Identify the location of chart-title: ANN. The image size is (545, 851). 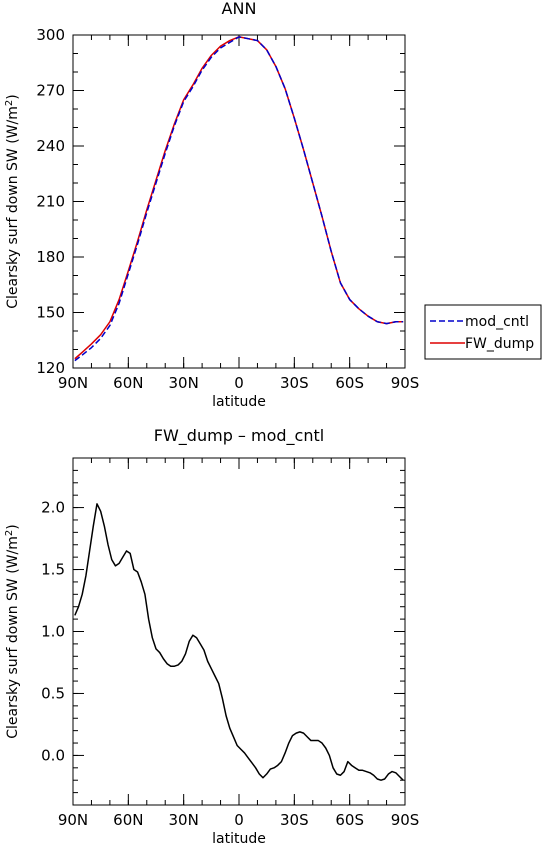
(239, 9).